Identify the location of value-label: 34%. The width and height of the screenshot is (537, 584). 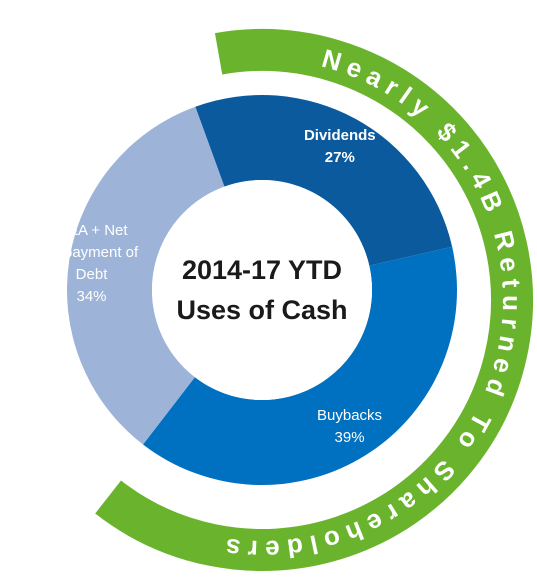
(91, 296).